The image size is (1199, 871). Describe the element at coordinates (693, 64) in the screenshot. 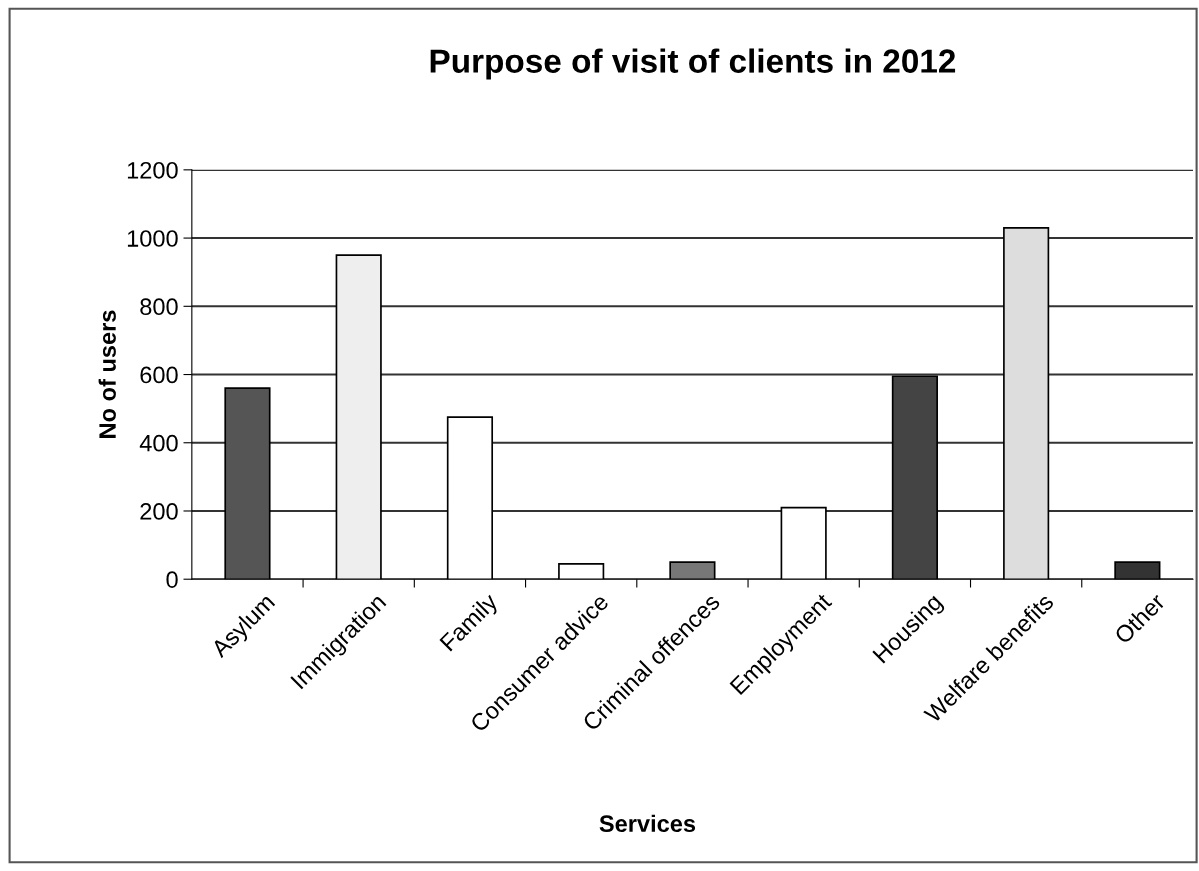

I see `chart-title: Purpose of visit of clients in 2012` at that location.